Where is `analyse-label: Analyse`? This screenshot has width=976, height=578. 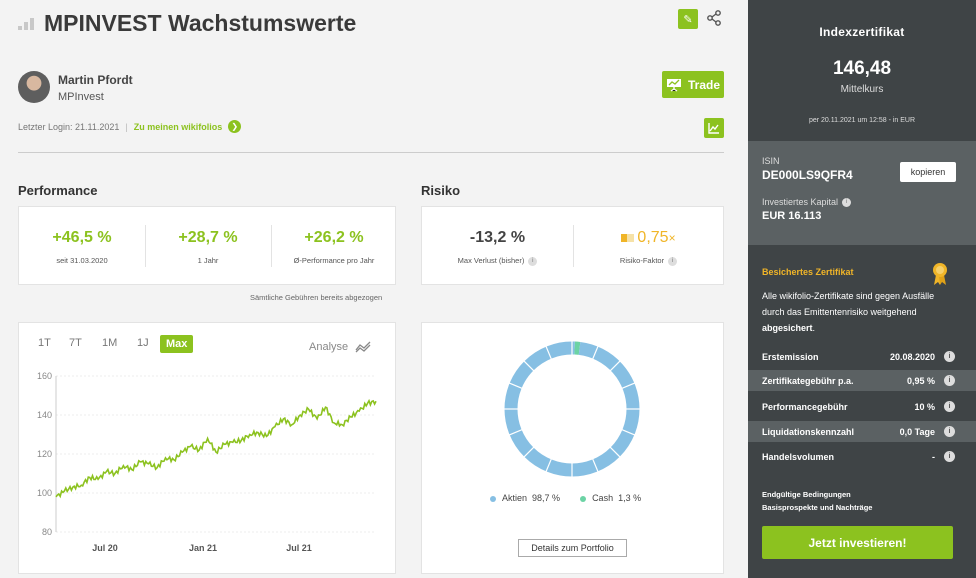
analyse-label: Analyse is located at coordinates (329, 347).